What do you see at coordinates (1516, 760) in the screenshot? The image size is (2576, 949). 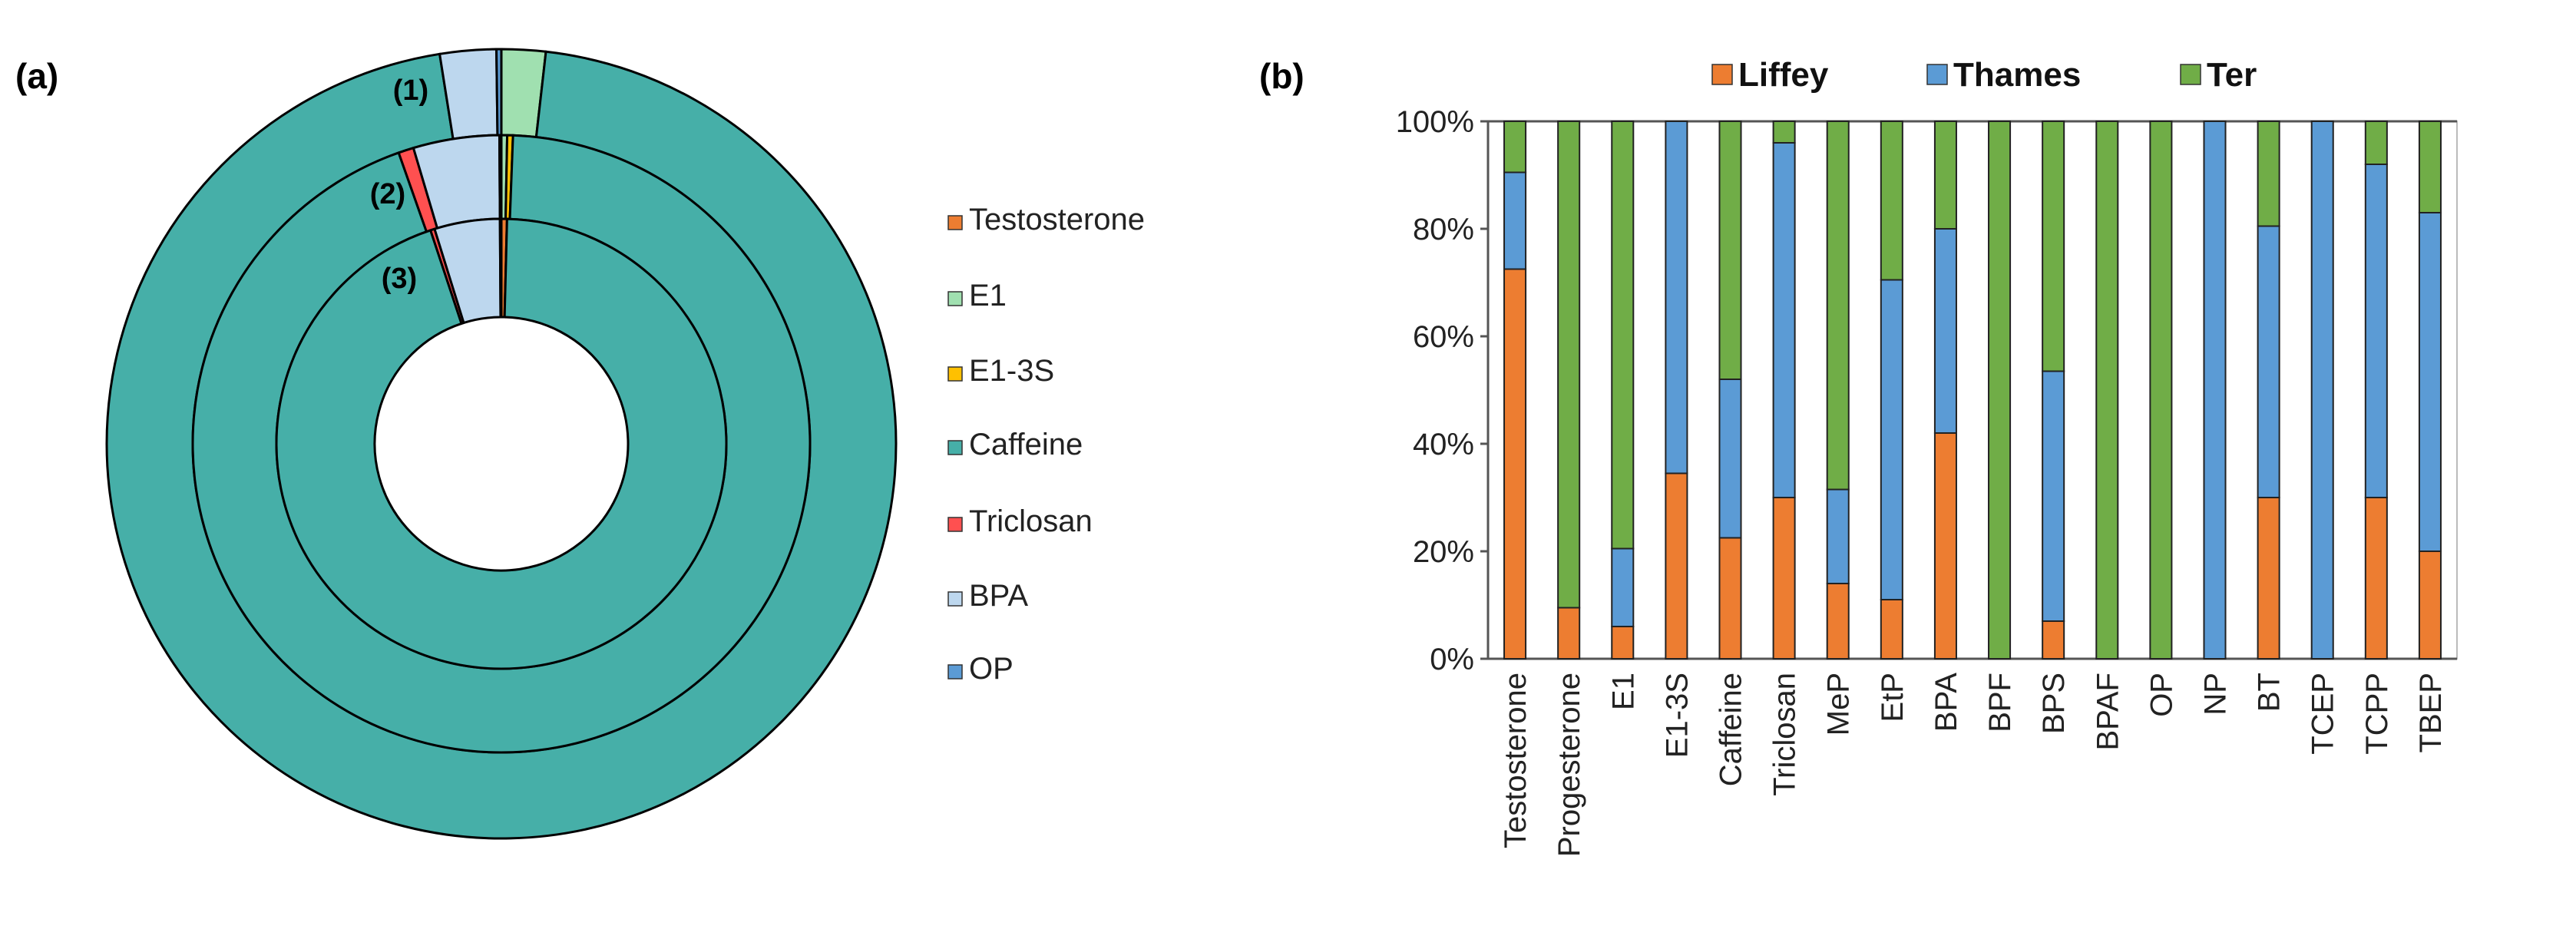 I see `x-tick-label: Testosterone` at bounding box center [1516, 760].